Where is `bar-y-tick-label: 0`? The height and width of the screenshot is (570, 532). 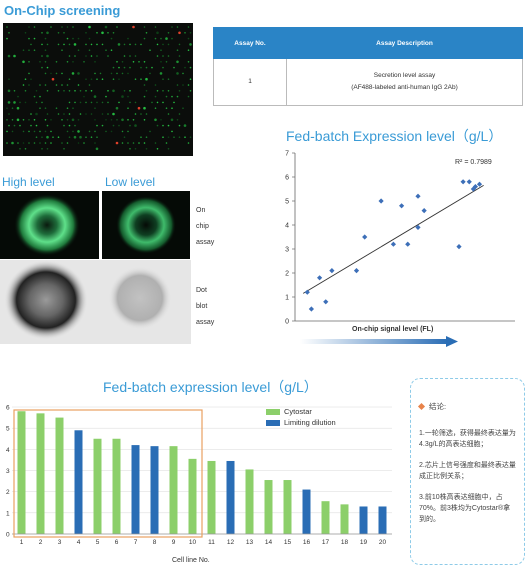 bar-y-tick-label: 0 is located at coordinates (8, 535).